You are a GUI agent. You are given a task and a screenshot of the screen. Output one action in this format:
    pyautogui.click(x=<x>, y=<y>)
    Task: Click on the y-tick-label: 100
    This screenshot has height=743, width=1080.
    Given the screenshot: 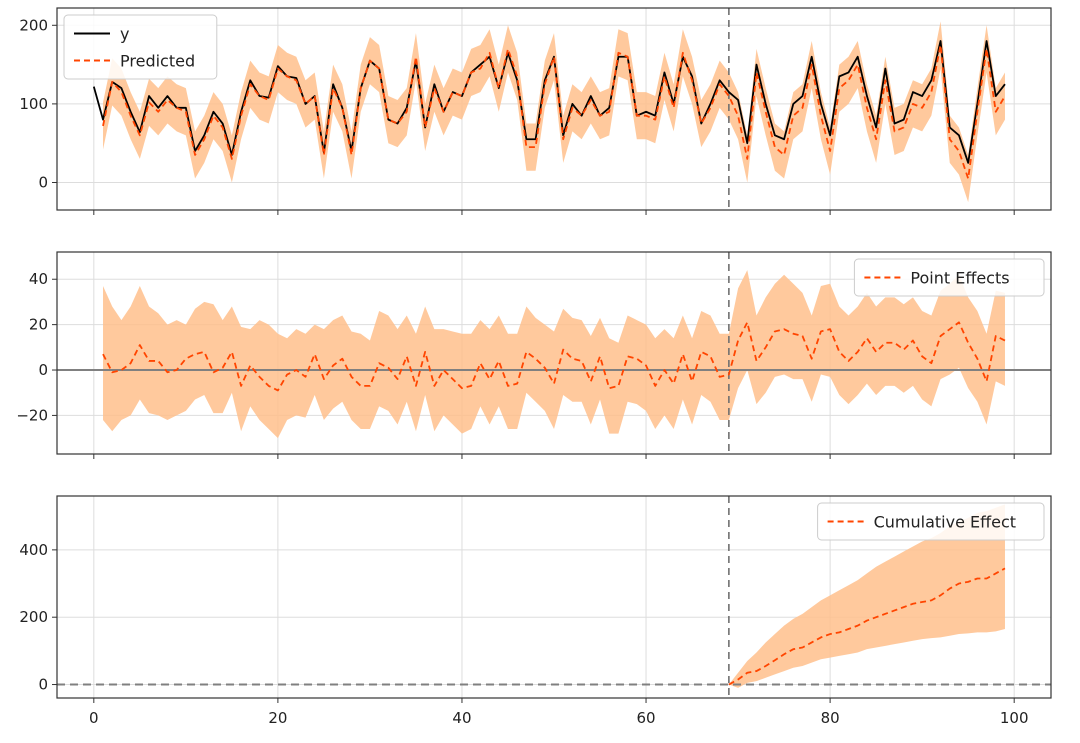 What is the action you would take?
    pyautogui.click(x=33, y=104)
    